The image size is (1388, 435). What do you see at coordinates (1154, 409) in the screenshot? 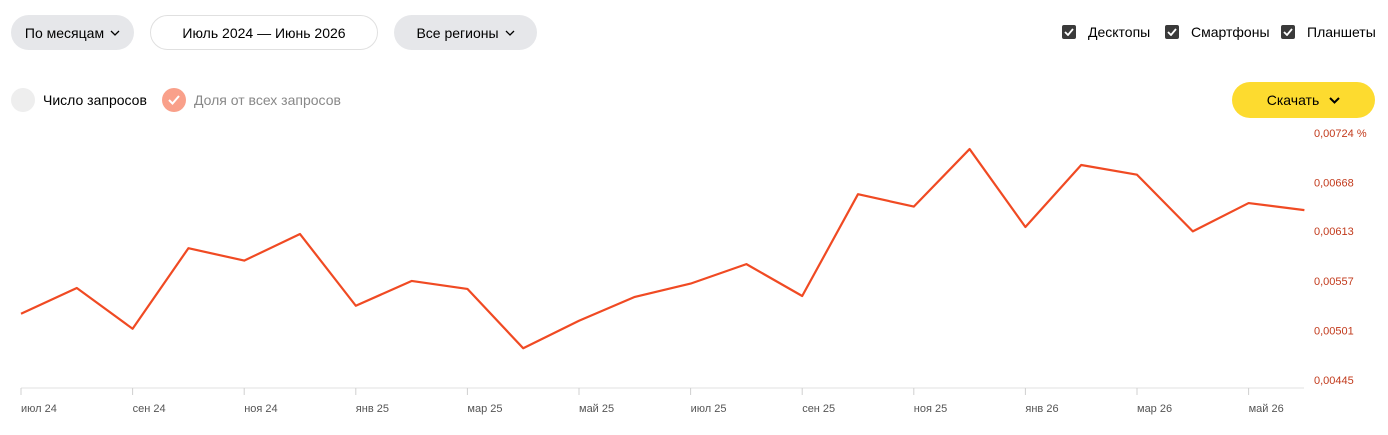
I see `x-tick-label: мар 26` at bounding box center [1154, 409].